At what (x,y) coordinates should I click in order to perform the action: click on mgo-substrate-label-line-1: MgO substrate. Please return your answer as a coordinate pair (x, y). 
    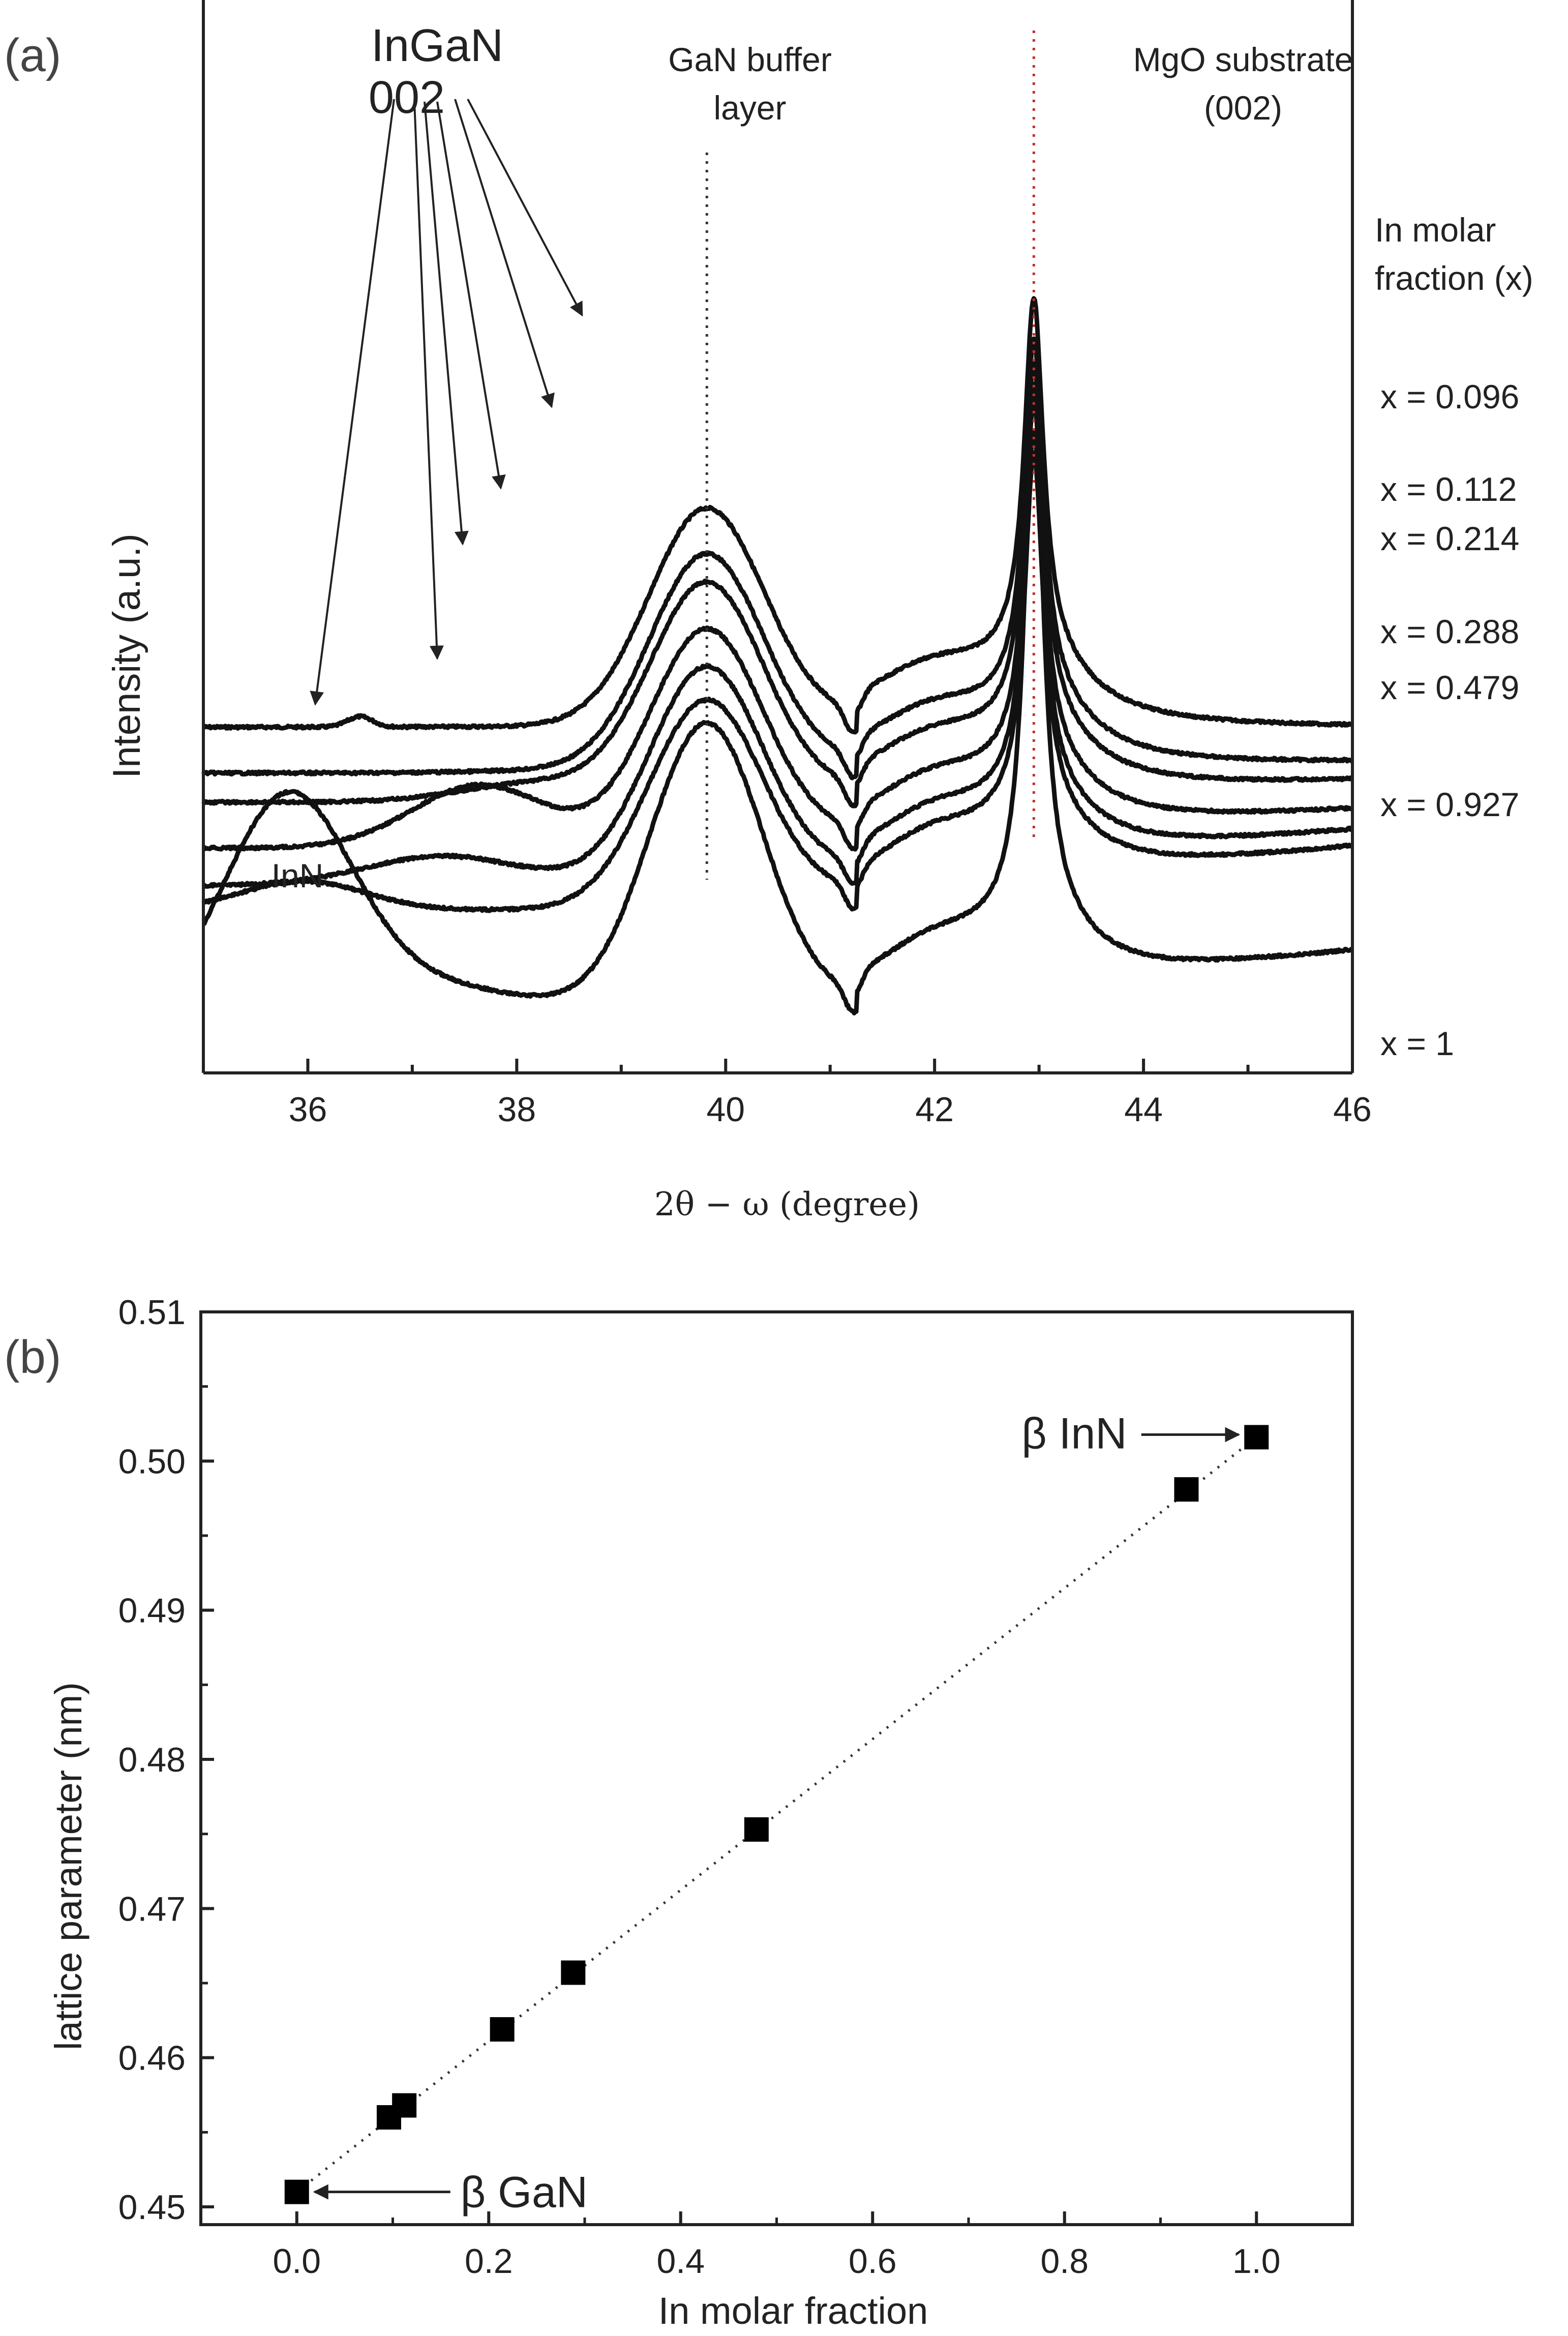
    Looking at the image, I should click on (1243, 59).